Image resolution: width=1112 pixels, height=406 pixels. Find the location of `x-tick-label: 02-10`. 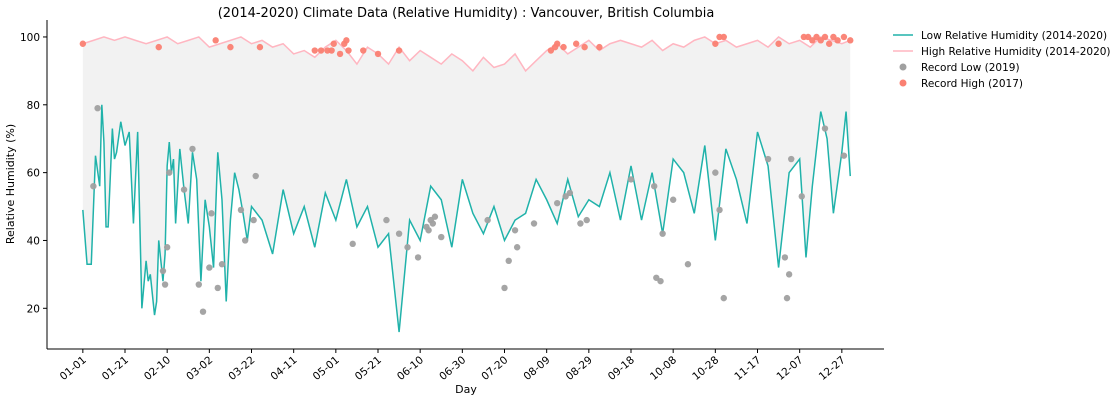

x-tick-label: 02-10 is located at coordinates (157, 368).